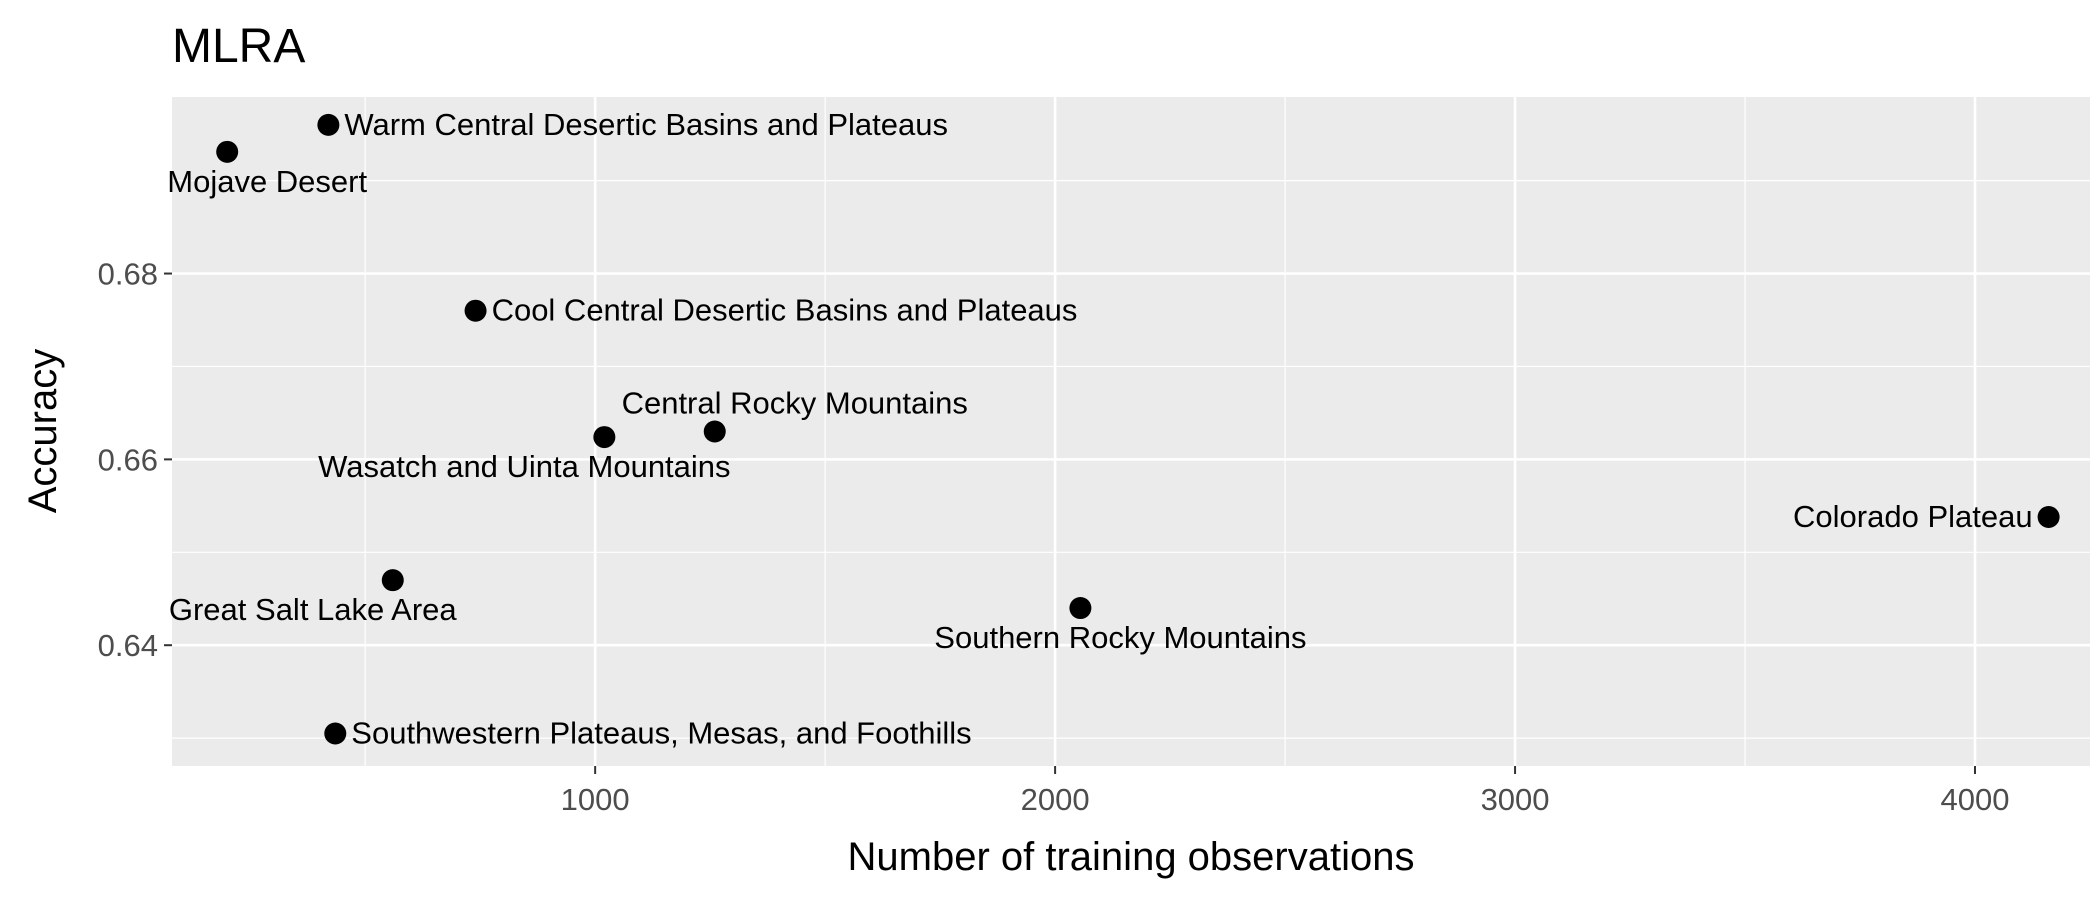  I want to click on x-tick-label: 1000, so click(595, 799).